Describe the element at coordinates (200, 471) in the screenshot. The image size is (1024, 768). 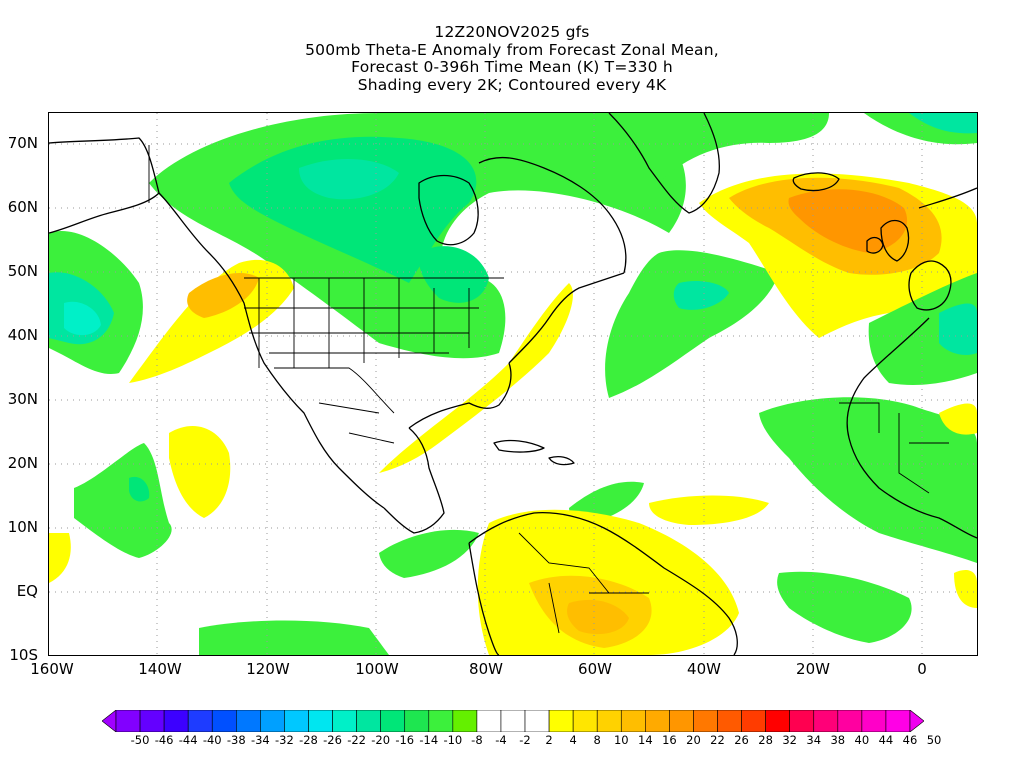
I see `shade-trop-pac-yellow` at that location.